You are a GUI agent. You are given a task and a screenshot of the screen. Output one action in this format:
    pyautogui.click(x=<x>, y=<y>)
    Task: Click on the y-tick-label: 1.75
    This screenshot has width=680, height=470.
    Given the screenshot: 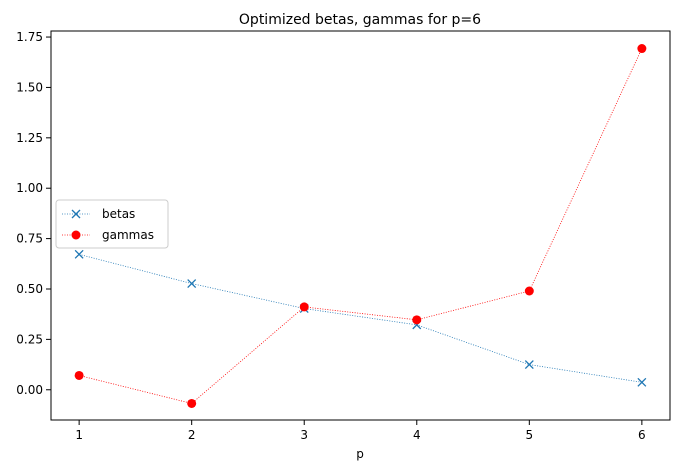 What is the action you would take?
    pyautogui.click(x=29, y=37)
    